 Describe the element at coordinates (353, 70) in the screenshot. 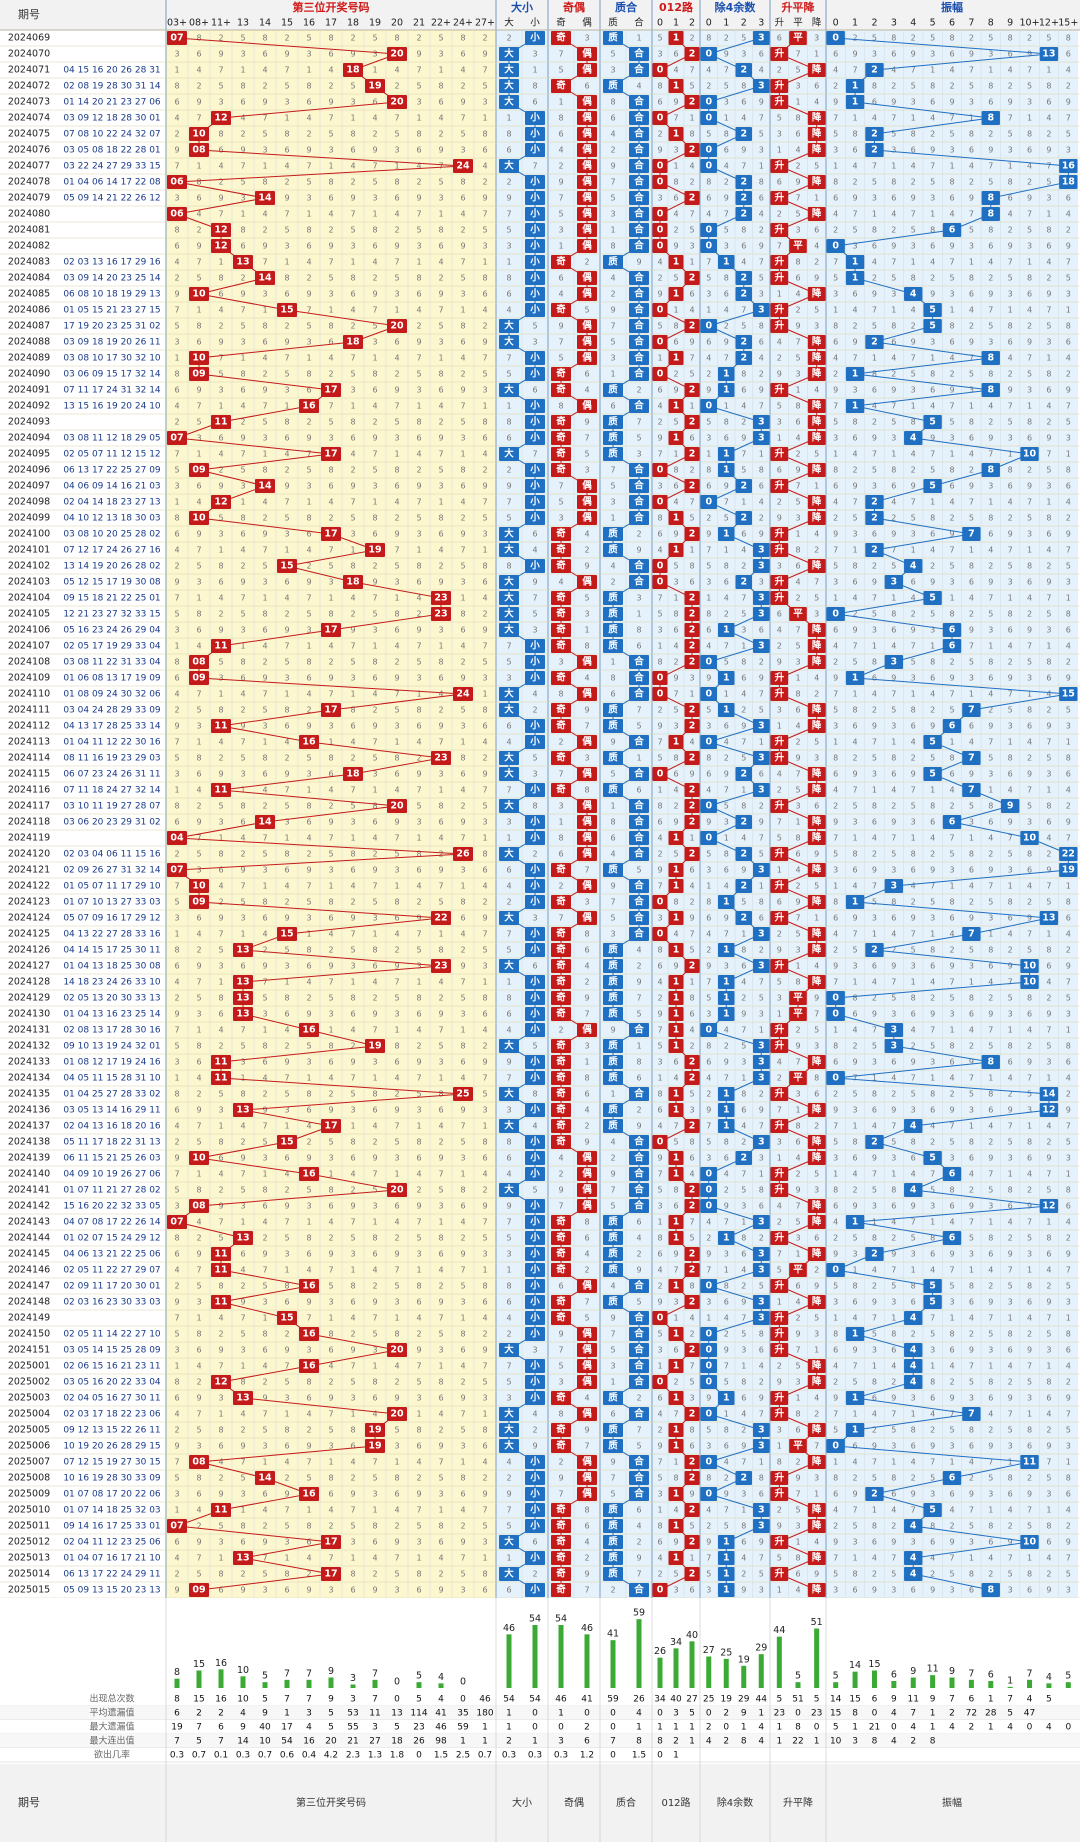

I see `hit-label-pos: 18` at that location.